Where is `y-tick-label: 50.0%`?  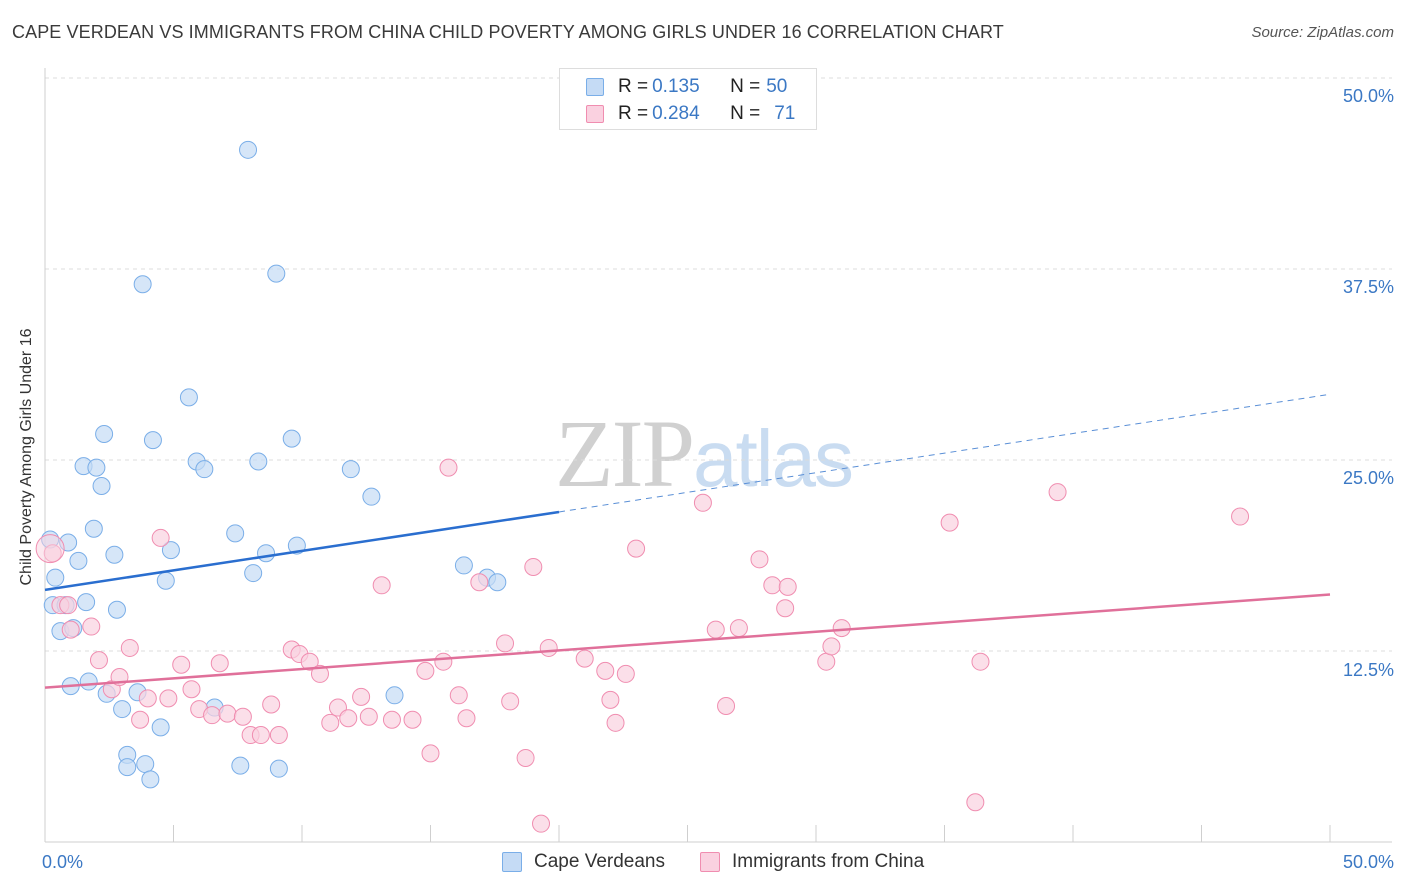 y-tick-label: 50.0% is located at coordinates (1368, 96).